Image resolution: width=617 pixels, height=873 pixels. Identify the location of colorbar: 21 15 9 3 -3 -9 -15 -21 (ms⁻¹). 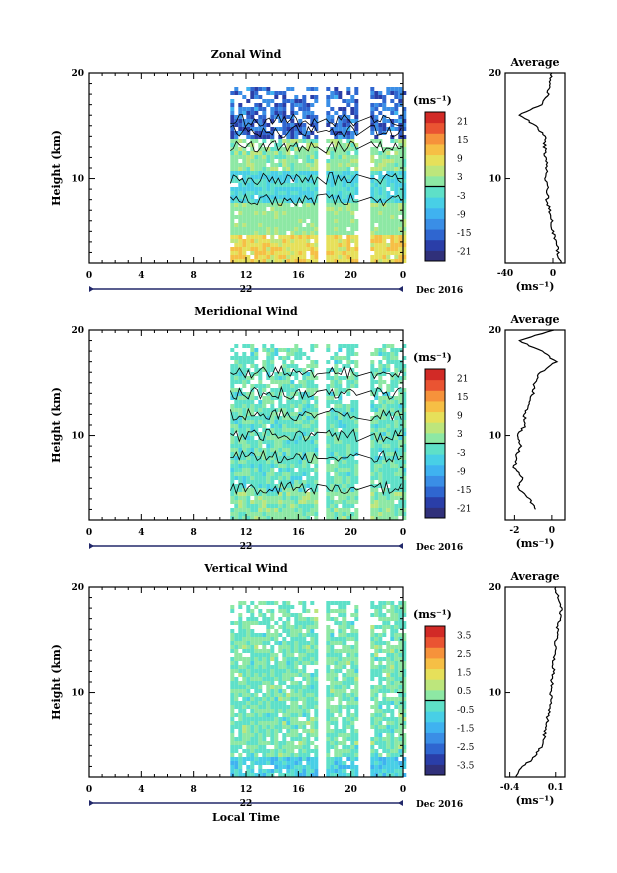
(442, 435).